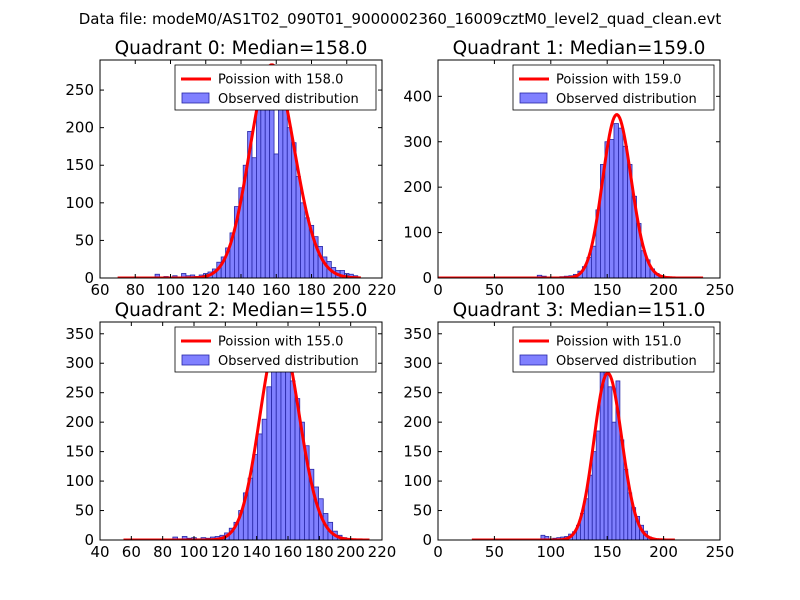  I want to click on legend: Poission with 155.0 Observed distribution, so click(275, 349).